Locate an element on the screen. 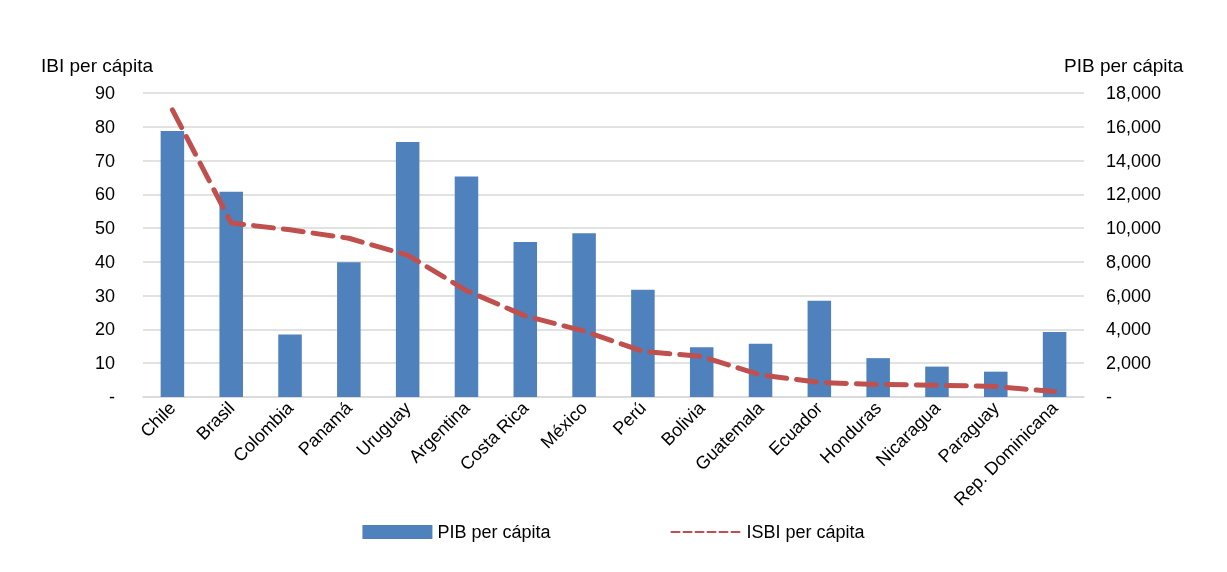 The height and width of the screenshot is (572, 1227). legend-label: PIB per cápita is located at coordinates (494, 532).